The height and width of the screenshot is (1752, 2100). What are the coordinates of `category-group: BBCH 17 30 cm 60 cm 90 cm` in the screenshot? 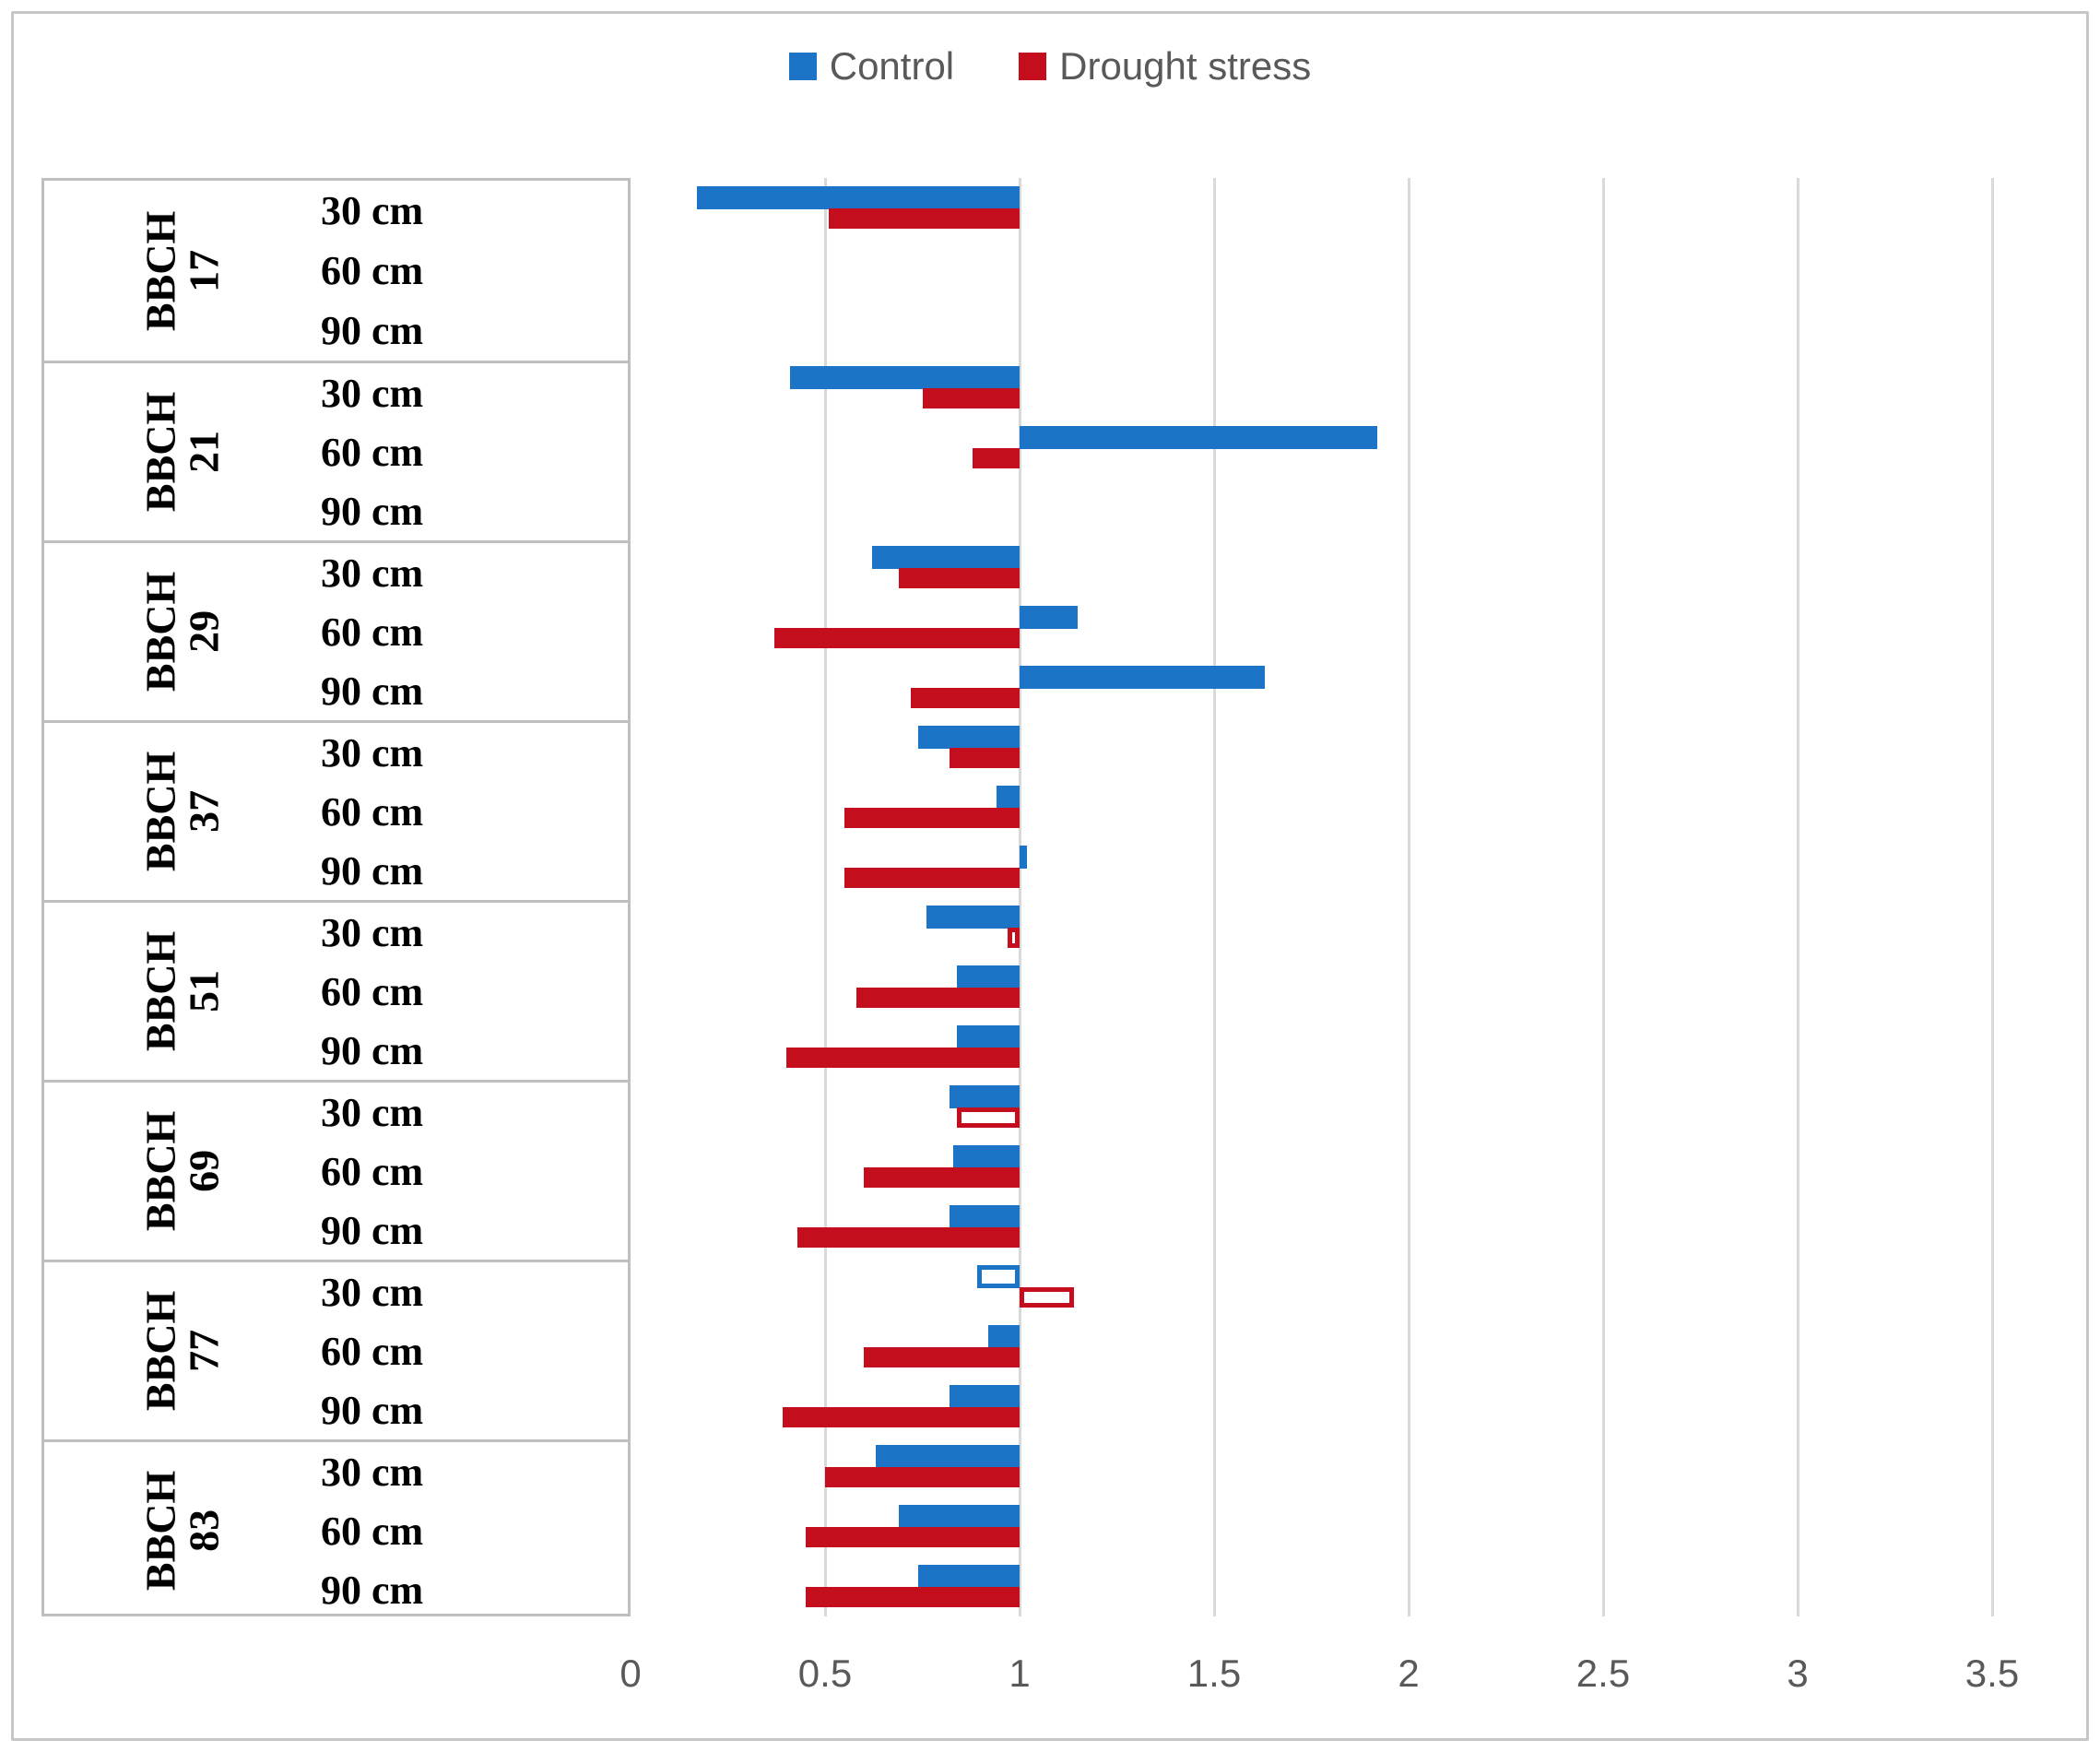 It's located at (336, 271).